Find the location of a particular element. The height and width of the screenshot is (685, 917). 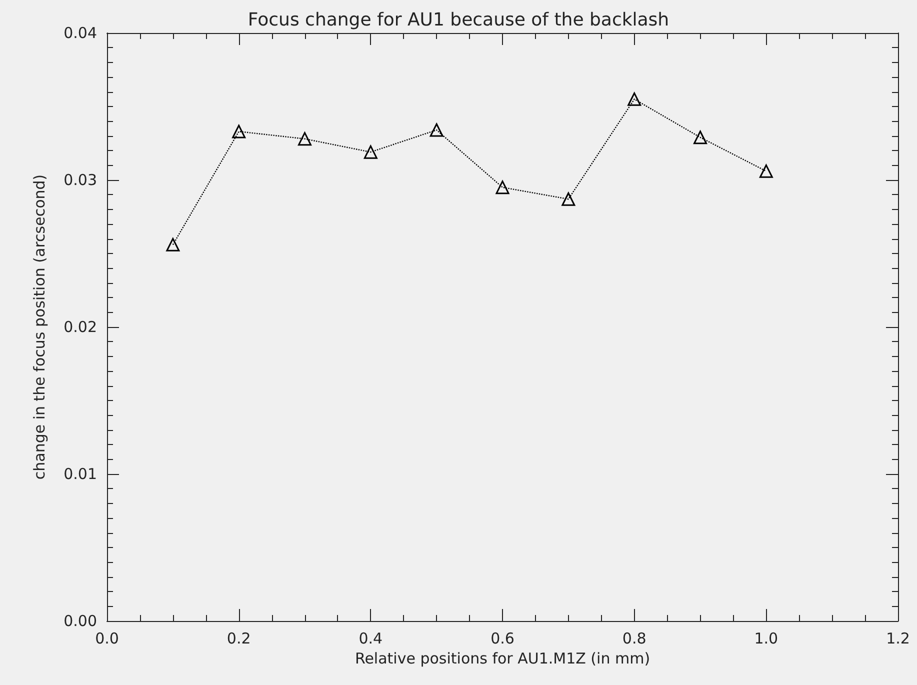

y-tick-label: 0.03 is located at coordinates (80, 180).